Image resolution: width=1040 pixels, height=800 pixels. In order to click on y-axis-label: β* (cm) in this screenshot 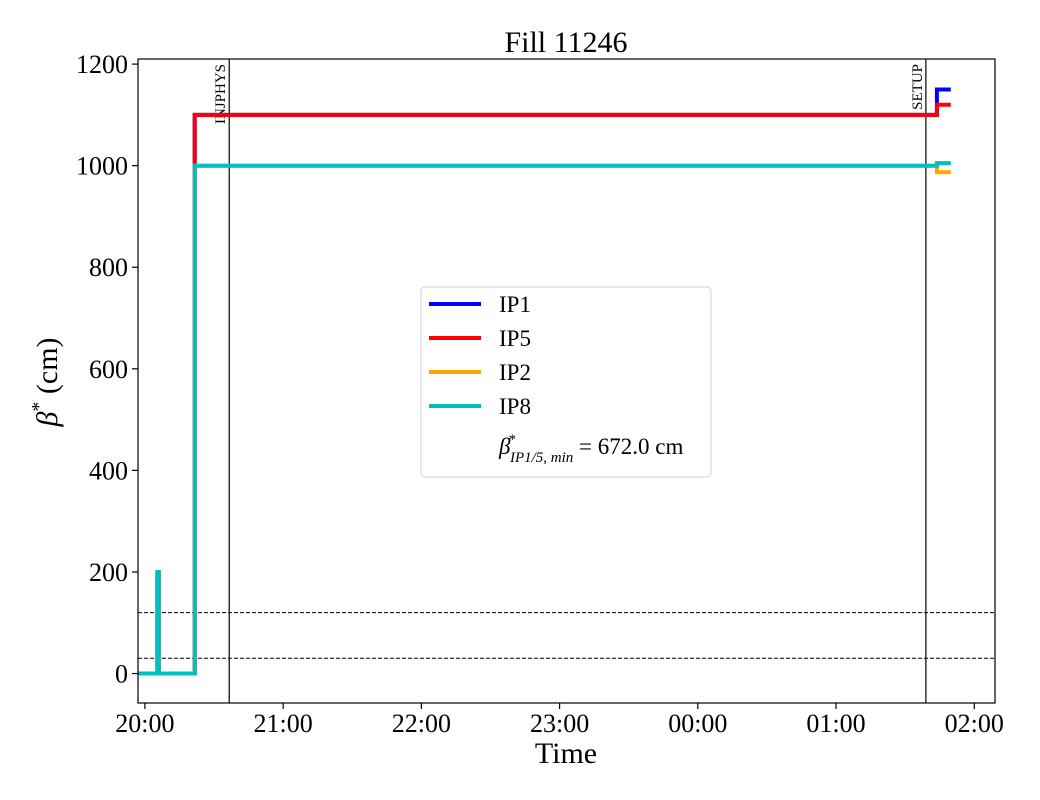, I will do `click(46, 382)`.